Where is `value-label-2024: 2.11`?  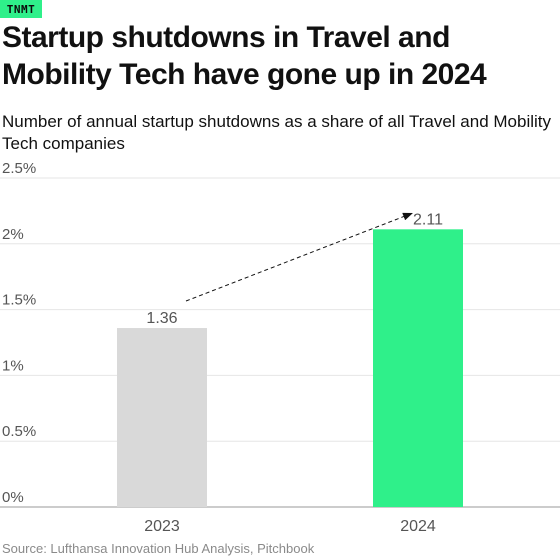
value-label-2024: 2.11 is located at coordinates (428, 219).